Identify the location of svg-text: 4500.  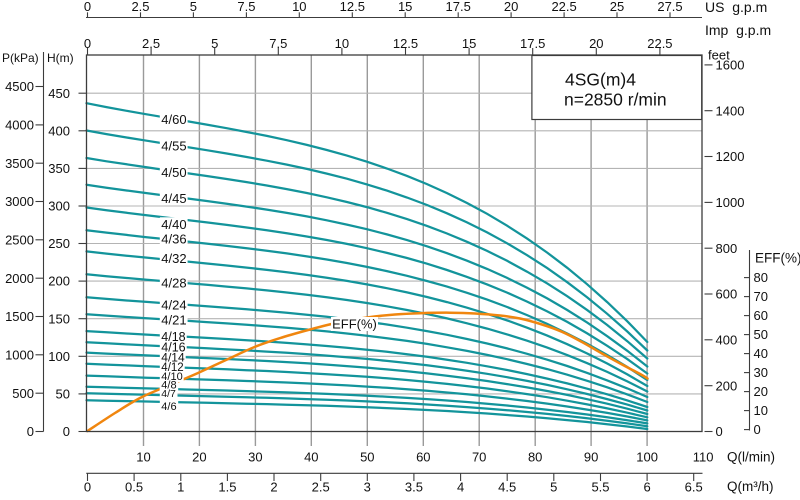
(19, 86).